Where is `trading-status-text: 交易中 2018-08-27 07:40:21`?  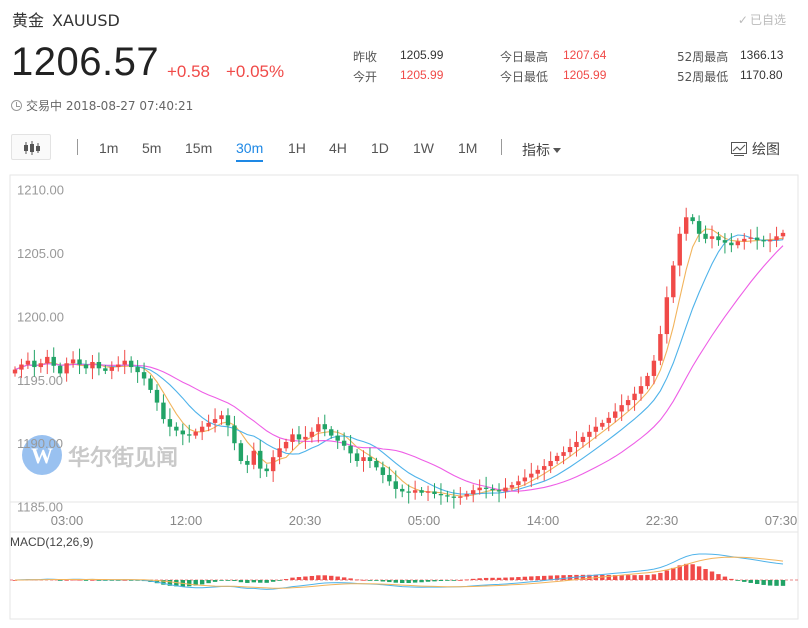
trading-status-text: 交易中 2018-08-27 07:40:21 is located at coordinates (110, 106).